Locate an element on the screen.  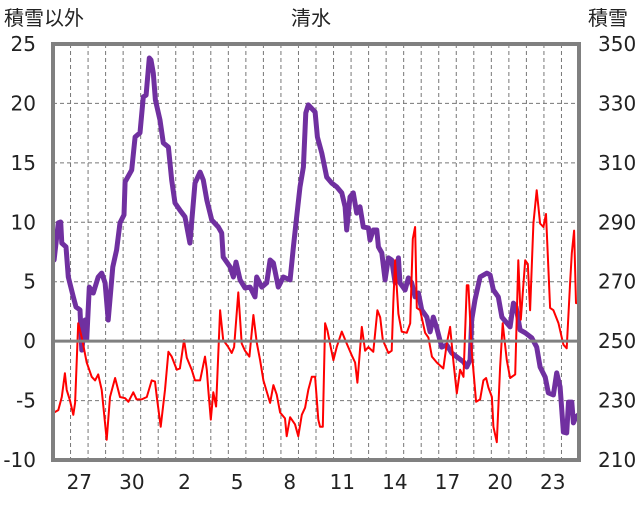
x-tick-label: 23 is located at coordinates (552, 482).